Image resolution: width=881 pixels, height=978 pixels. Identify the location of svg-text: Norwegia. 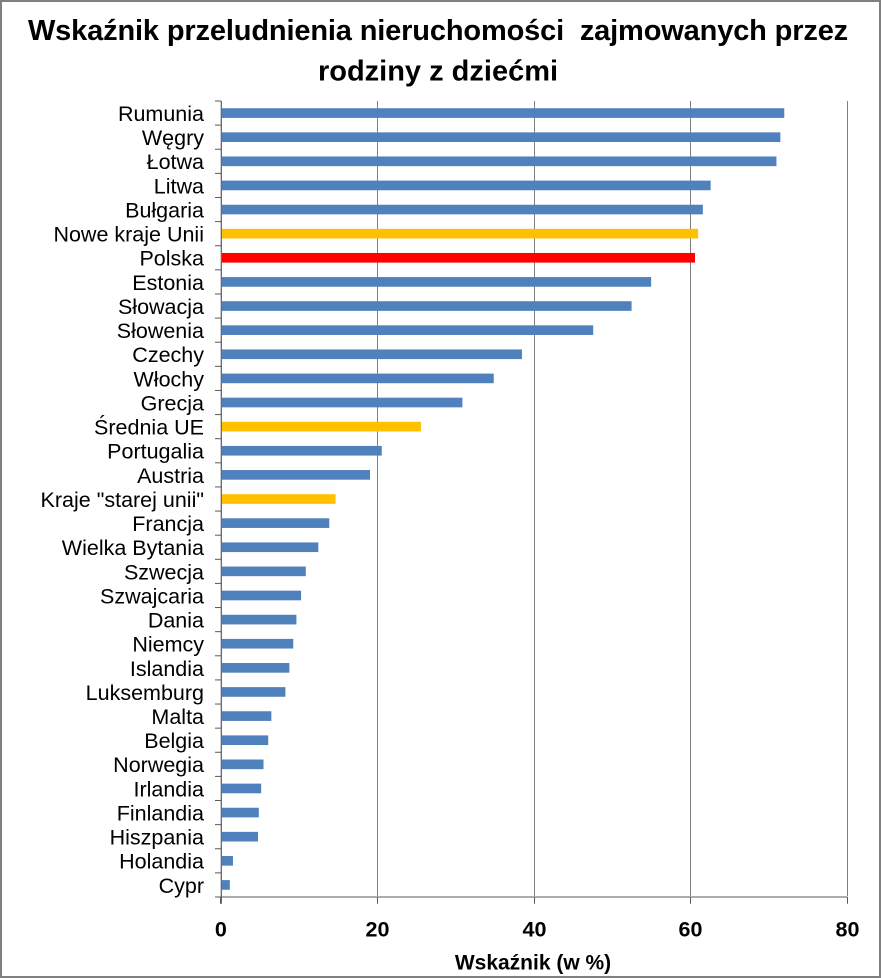
(158, 765).